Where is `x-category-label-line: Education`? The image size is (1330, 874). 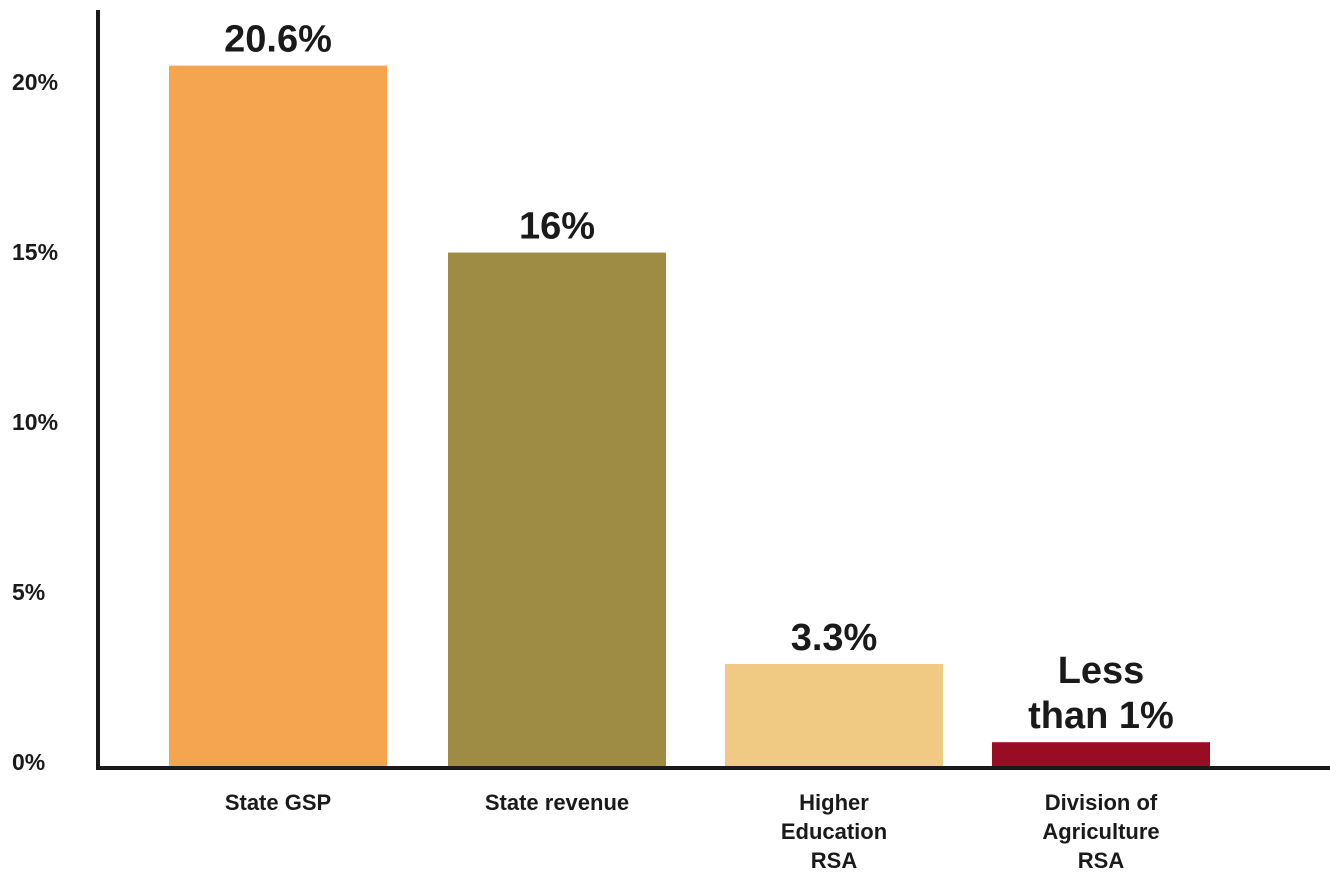 x-category-label-line: Education is located at coordinates (834, 831).